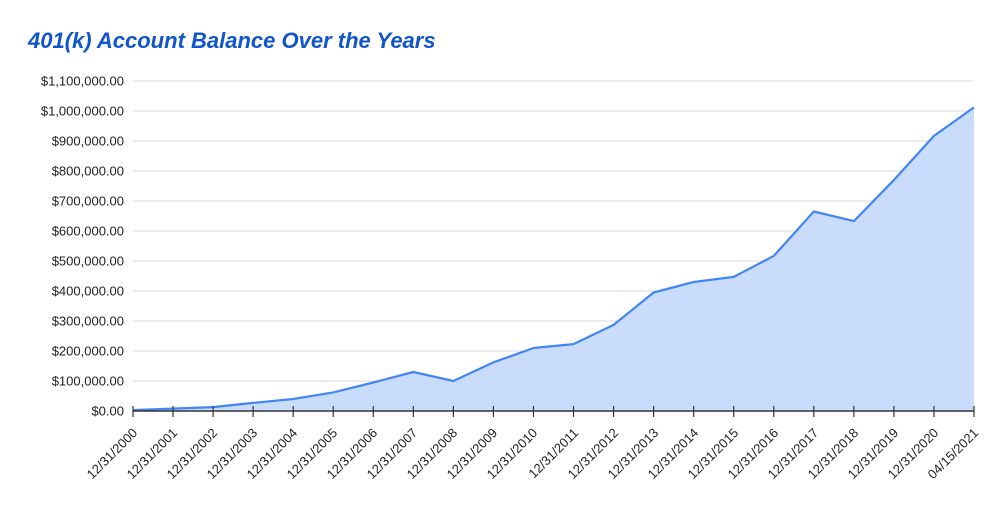 This screenshot has height=513, width=1000. I want to click on y-tick-label: $1,000,000.00, so click(82, 111).